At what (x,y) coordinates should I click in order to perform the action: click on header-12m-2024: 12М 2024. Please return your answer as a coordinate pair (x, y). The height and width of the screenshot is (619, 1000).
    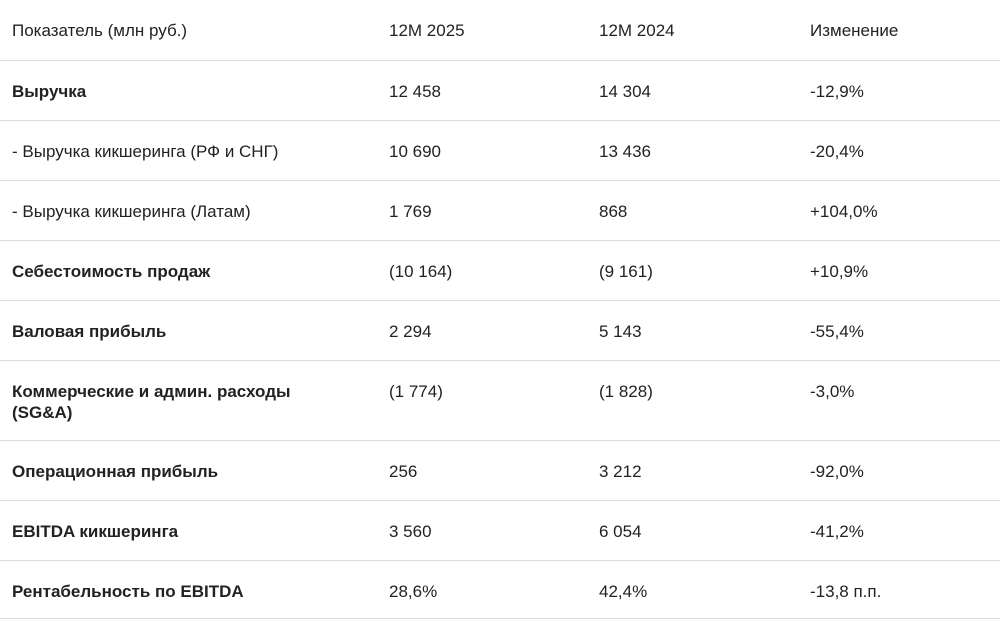
    Looking at the image, I should click on (637, 30).